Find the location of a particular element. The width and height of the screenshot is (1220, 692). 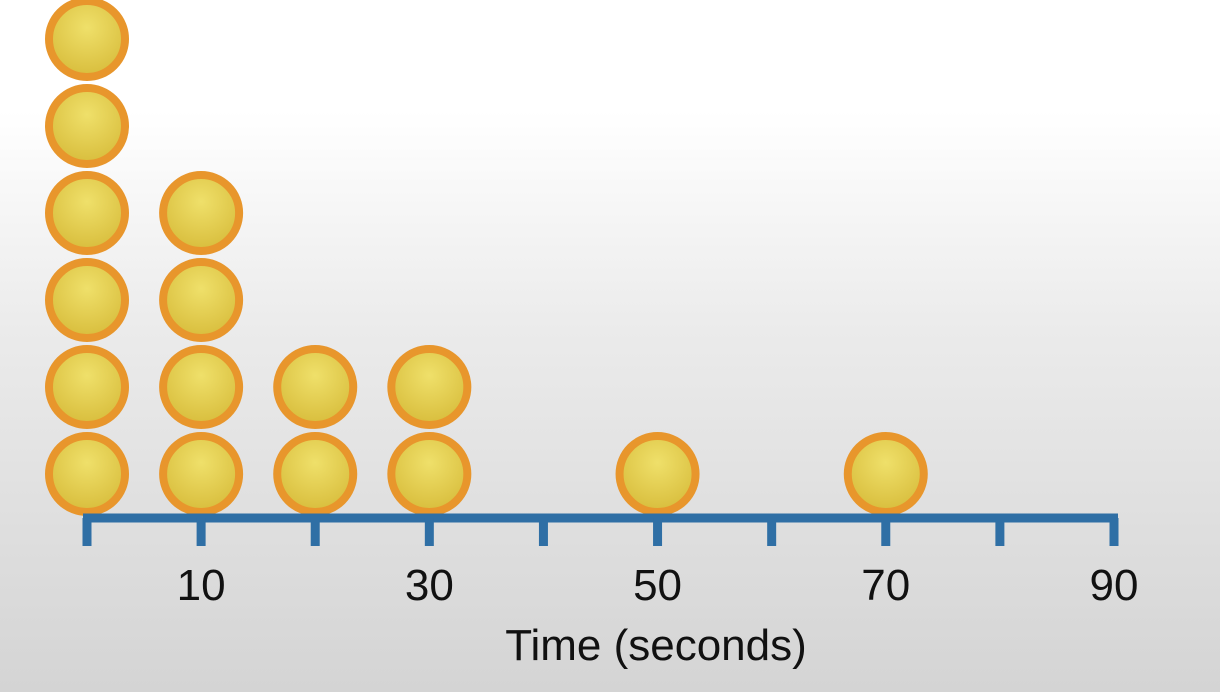

x-axis is located at coordinates (600, 529).